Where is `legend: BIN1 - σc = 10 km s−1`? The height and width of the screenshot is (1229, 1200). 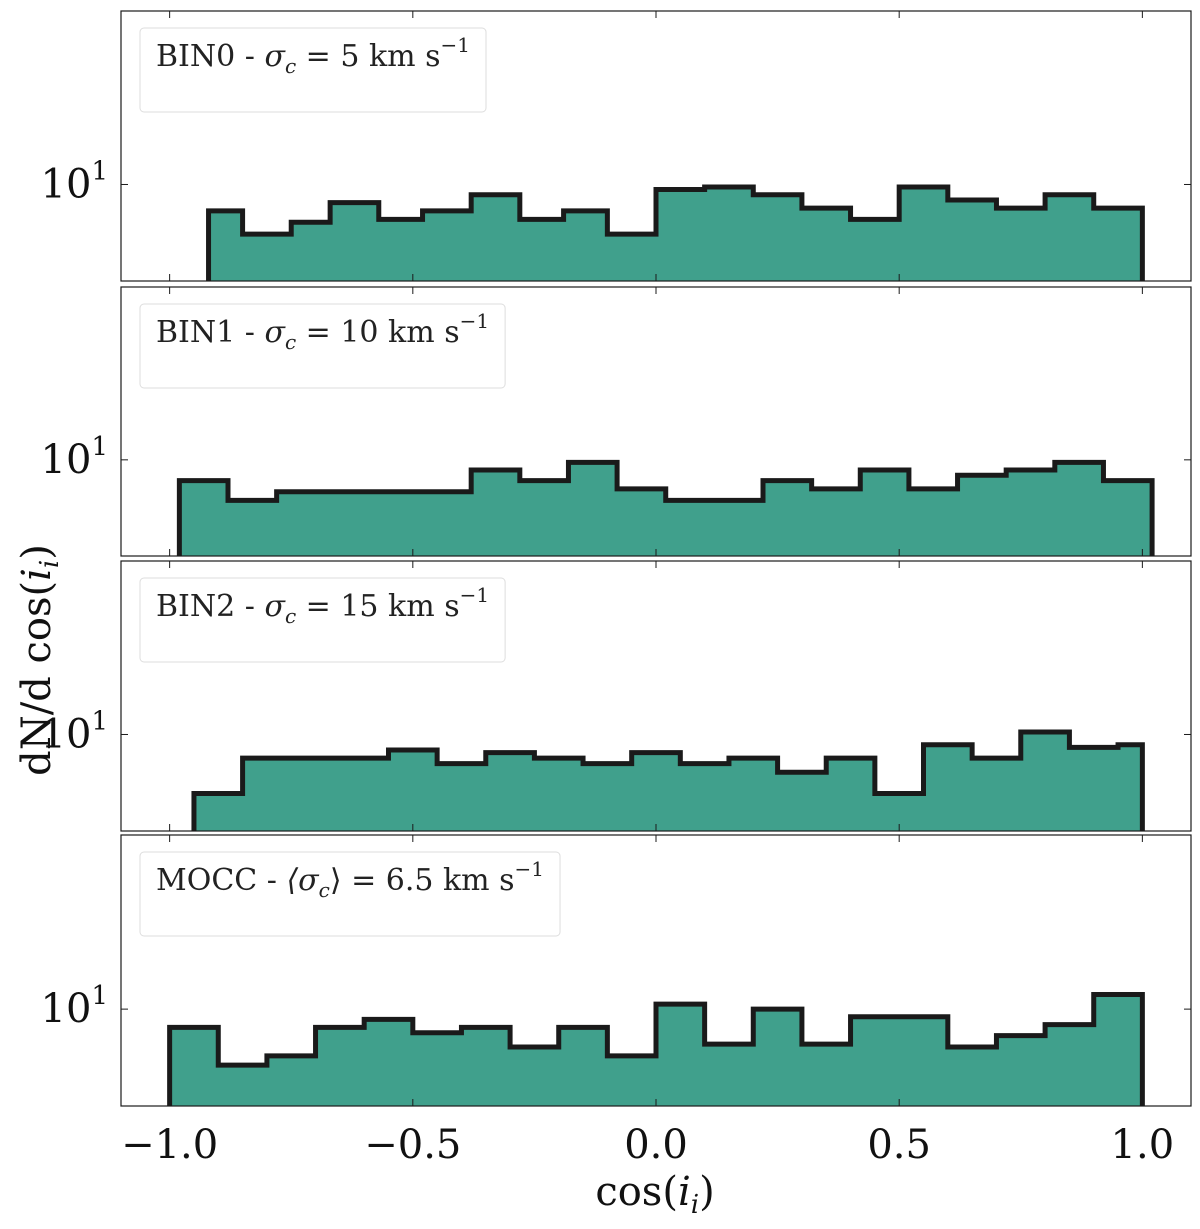
legend: BIN1 - σc = 10 km s−1 is located at coordinates (322, 346).